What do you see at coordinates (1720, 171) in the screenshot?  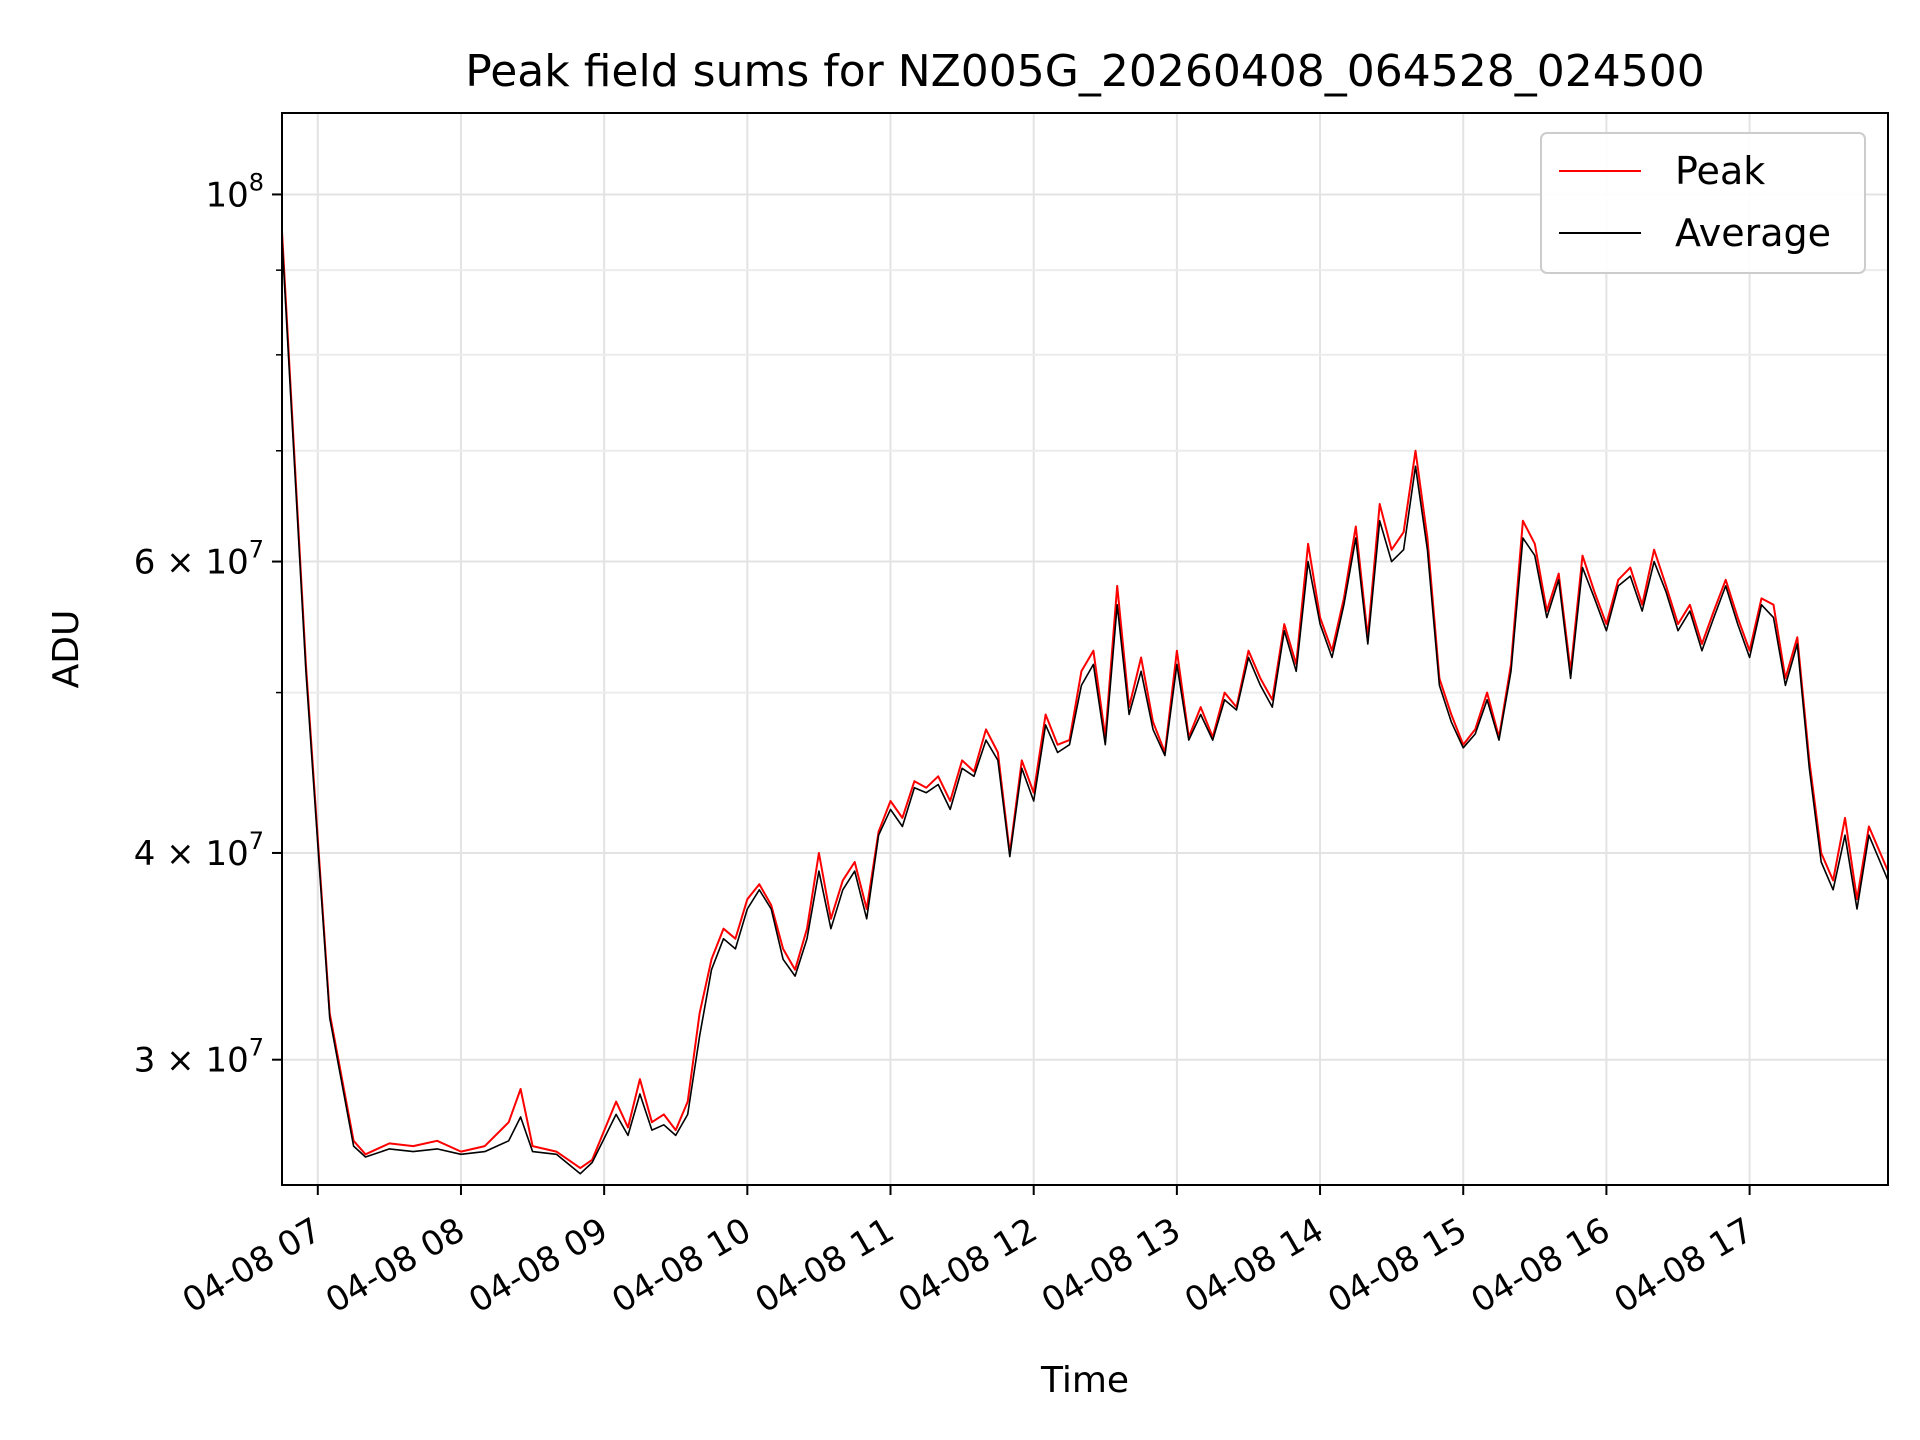 I see `legend-label-peak: Peak` at bounding box center [1720, 171].